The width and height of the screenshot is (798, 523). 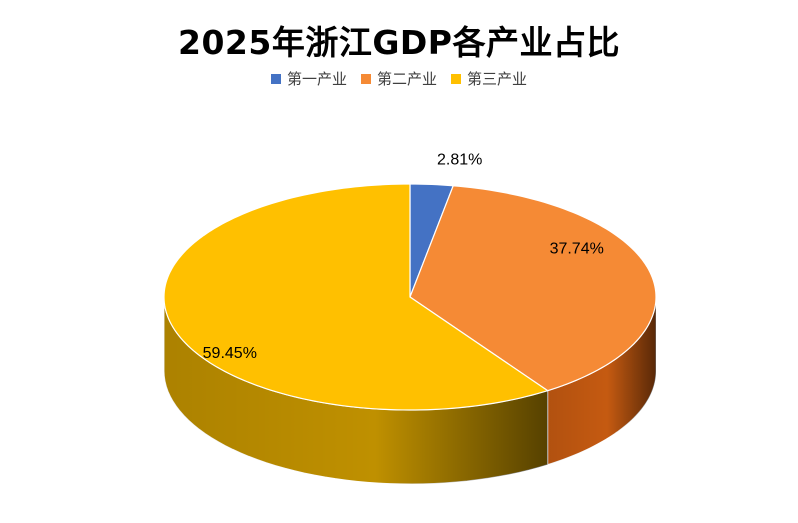 I want to click on data-label-secondary-industry: 37.74%, so click(x=577, y=249).